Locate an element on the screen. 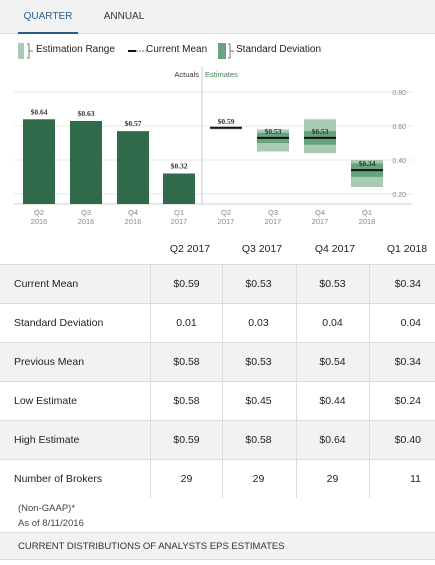 The width and height of the screenshot is (435, 565). estimate-value-label: $0.34 is located at coordinates (367, 163).